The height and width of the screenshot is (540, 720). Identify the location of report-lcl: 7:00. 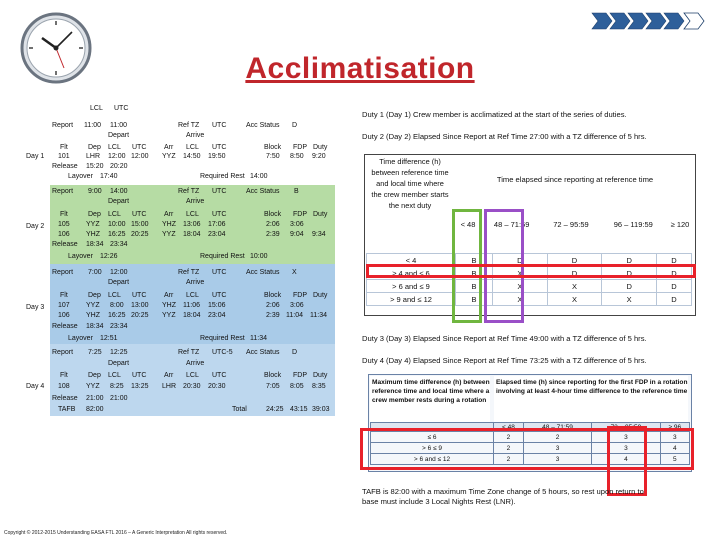
(95, 272).